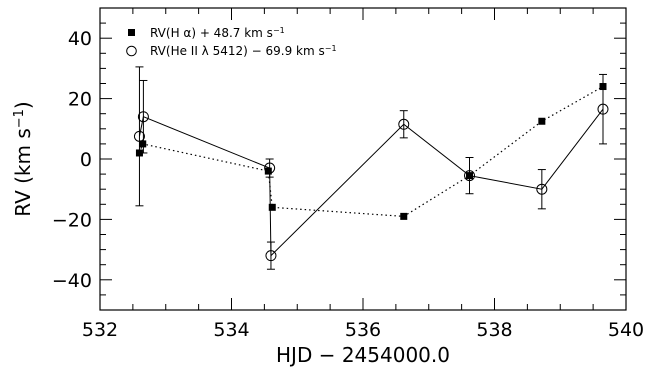 The height and width of the screenshot is (370, 648). What do you see at coordinates (19, 118) in the screenshot?
I see `y-axis-title-exponent: −1` at bounding box center [19, 118].